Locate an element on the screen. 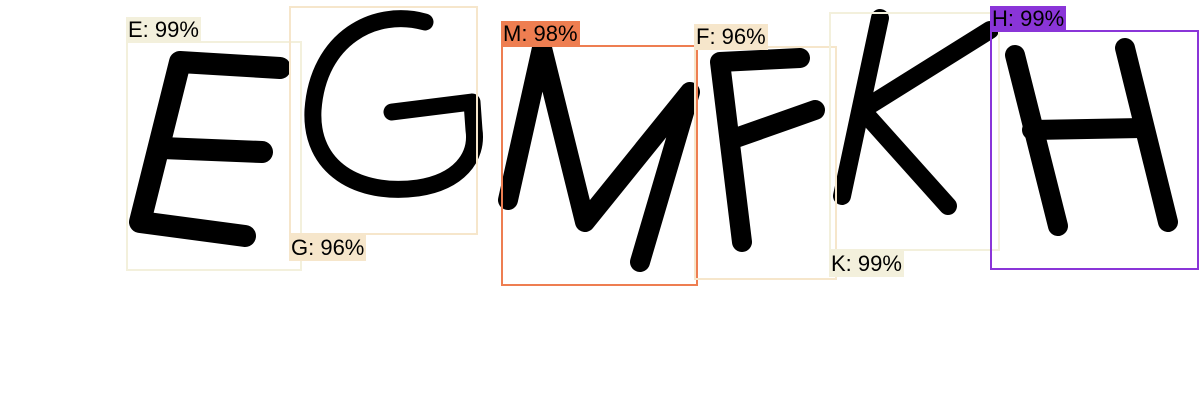 The image size is (1200, 420). detection-box-m is located at coordinates (599, 165).